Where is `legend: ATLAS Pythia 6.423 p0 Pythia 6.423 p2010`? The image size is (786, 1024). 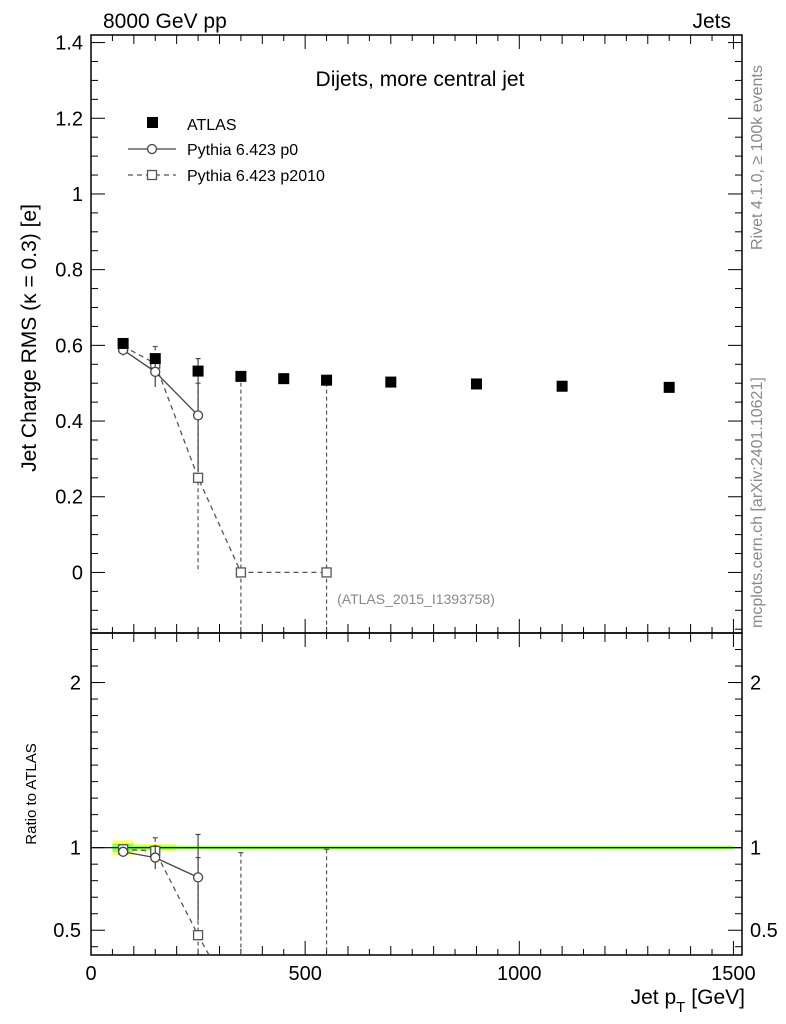 legend: ATLAS Pythia 6.423 p0 Pythia 6.423 p2010 is located at coordinates (226, 151).